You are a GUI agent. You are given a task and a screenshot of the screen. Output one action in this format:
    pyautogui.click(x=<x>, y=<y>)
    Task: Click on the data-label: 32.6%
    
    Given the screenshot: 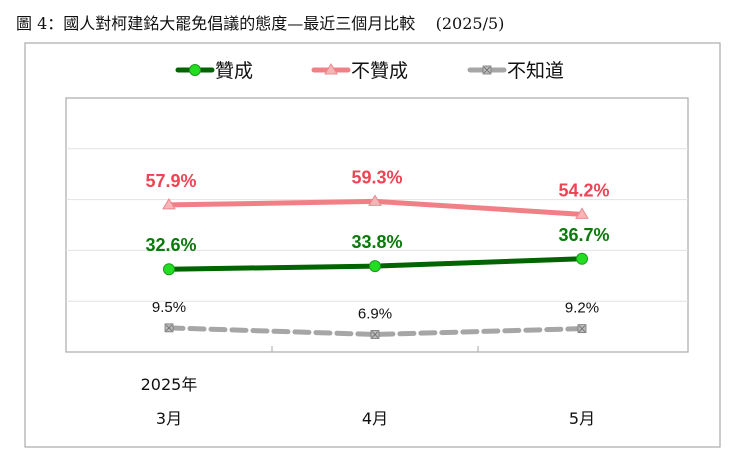 What is the action you would take?
    pyautogui.click(x=170, y=245)
    